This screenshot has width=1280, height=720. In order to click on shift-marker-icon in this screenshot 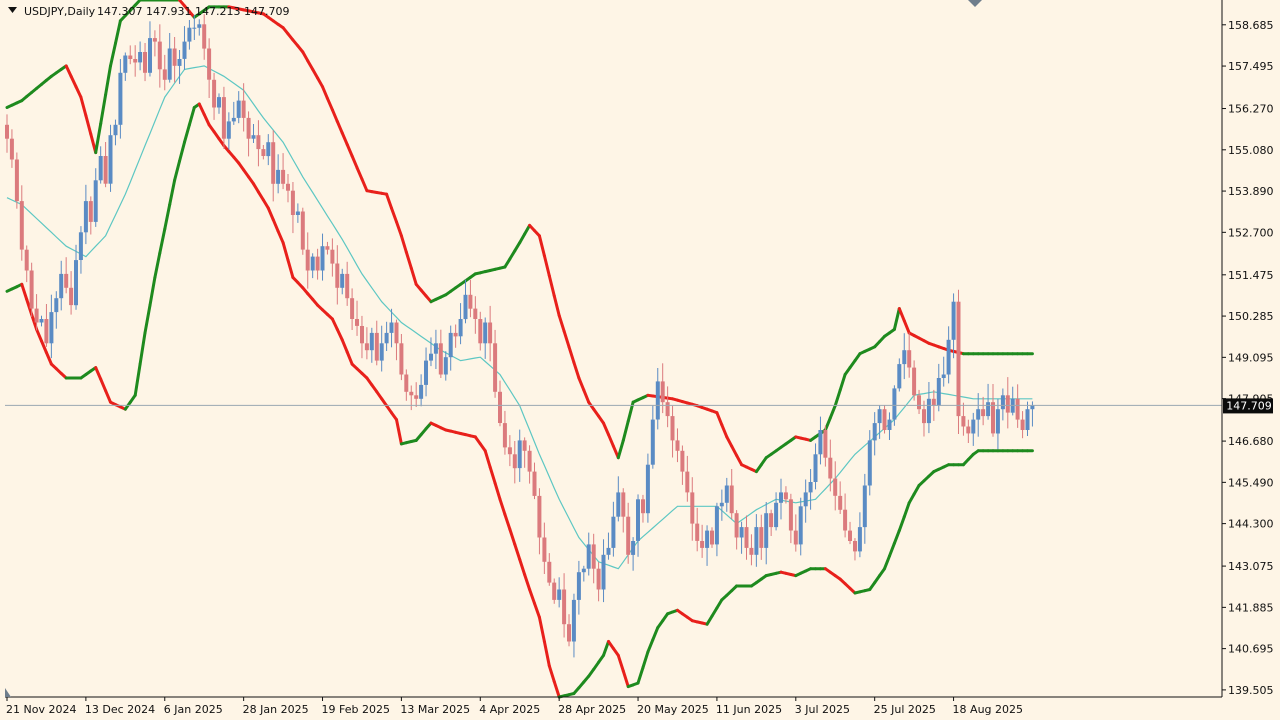, I will do `click(975, 3)`.